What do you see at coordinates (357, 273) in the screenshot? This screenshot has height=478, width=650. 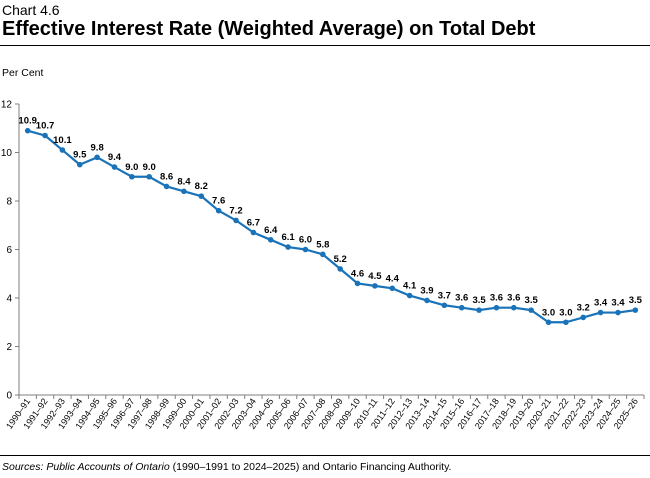 I see `data-label: 4.6` at bounding box center [357, 273].